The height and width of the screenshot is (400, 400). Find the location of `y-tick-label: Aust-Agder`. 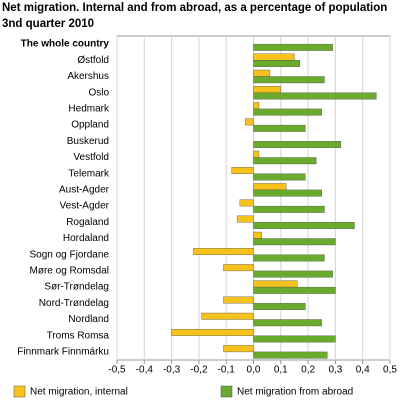

y-tick-label: Aust-Agder is located at coordinates (84, 190).